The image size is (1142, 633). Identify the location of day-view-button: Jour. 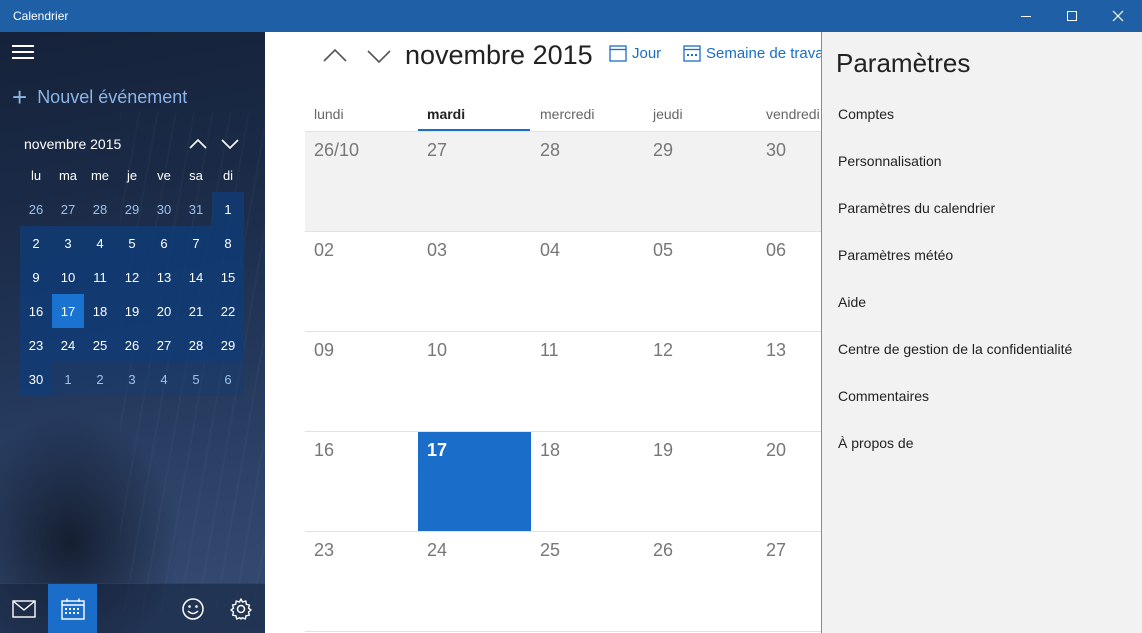
(635, 53).